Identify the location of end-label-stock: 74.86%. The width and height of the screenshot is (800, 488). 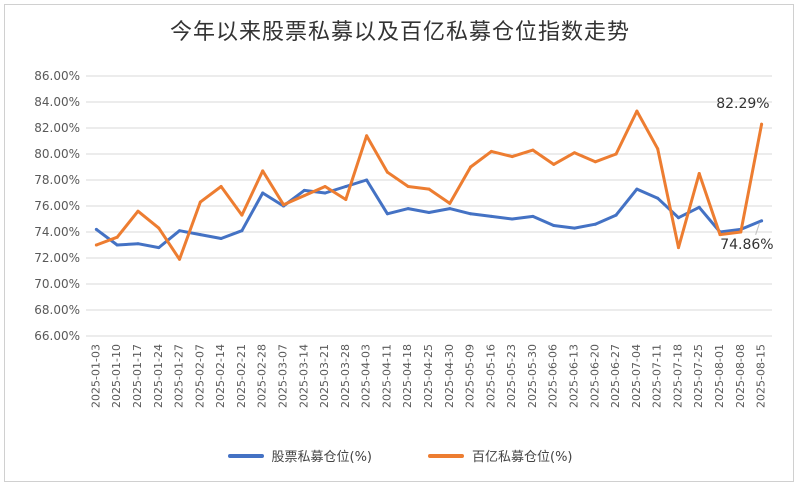
(746, 245).